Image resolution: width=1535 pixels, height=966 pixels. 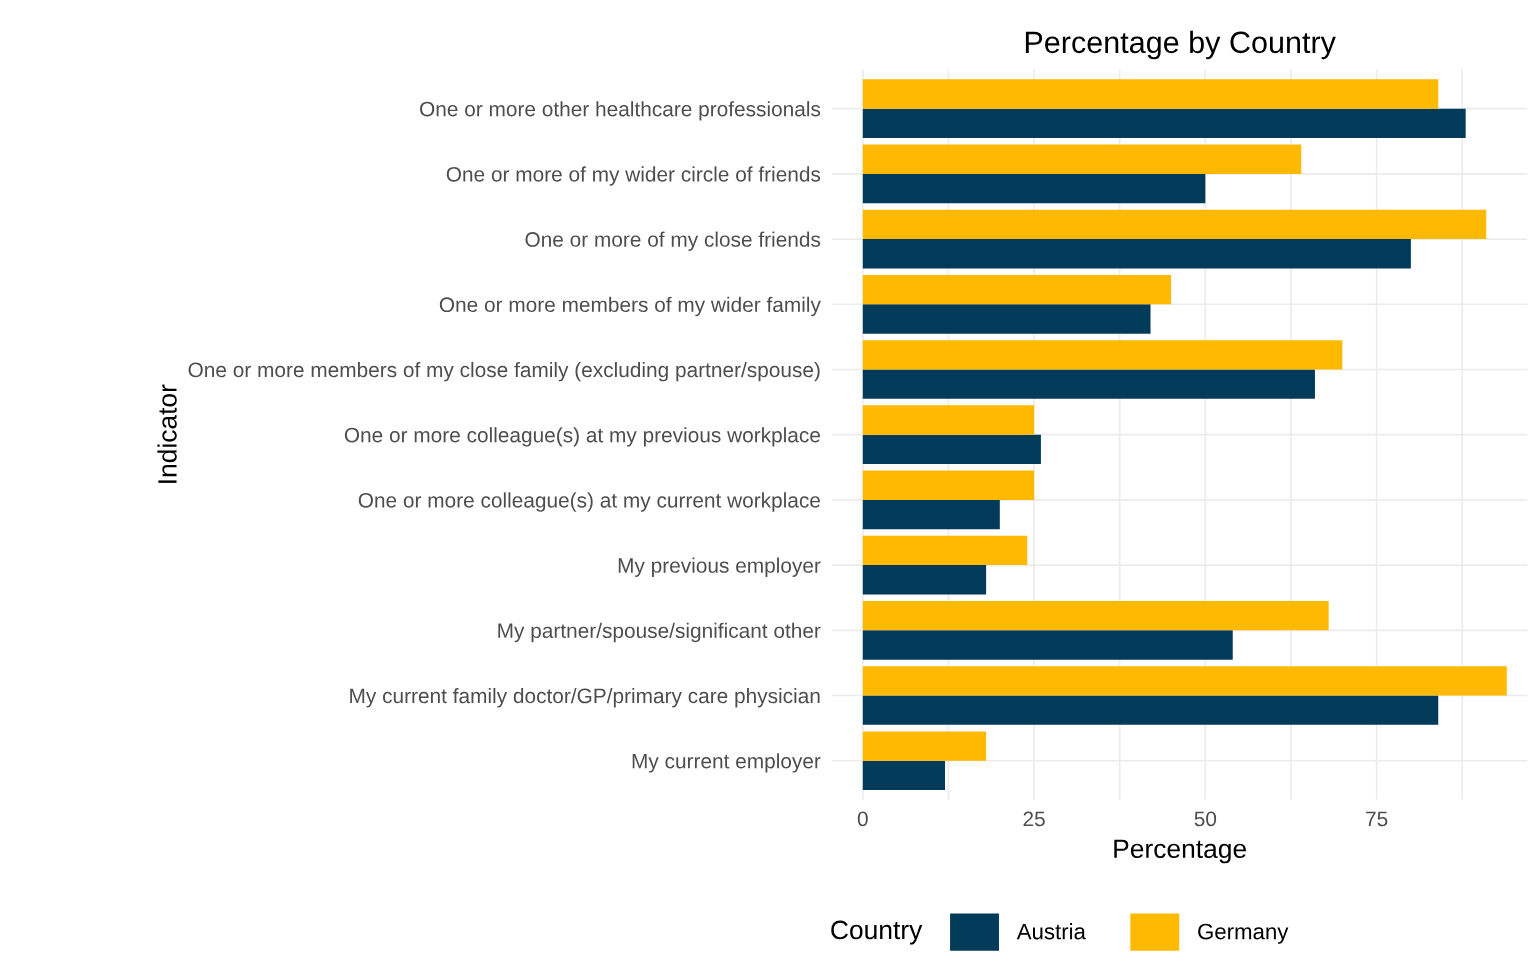 What do you see at coordinates (1180, 45) in the screenshot?
I see `chart-title: Percentage by Country` at bounding box center [1180, 45].